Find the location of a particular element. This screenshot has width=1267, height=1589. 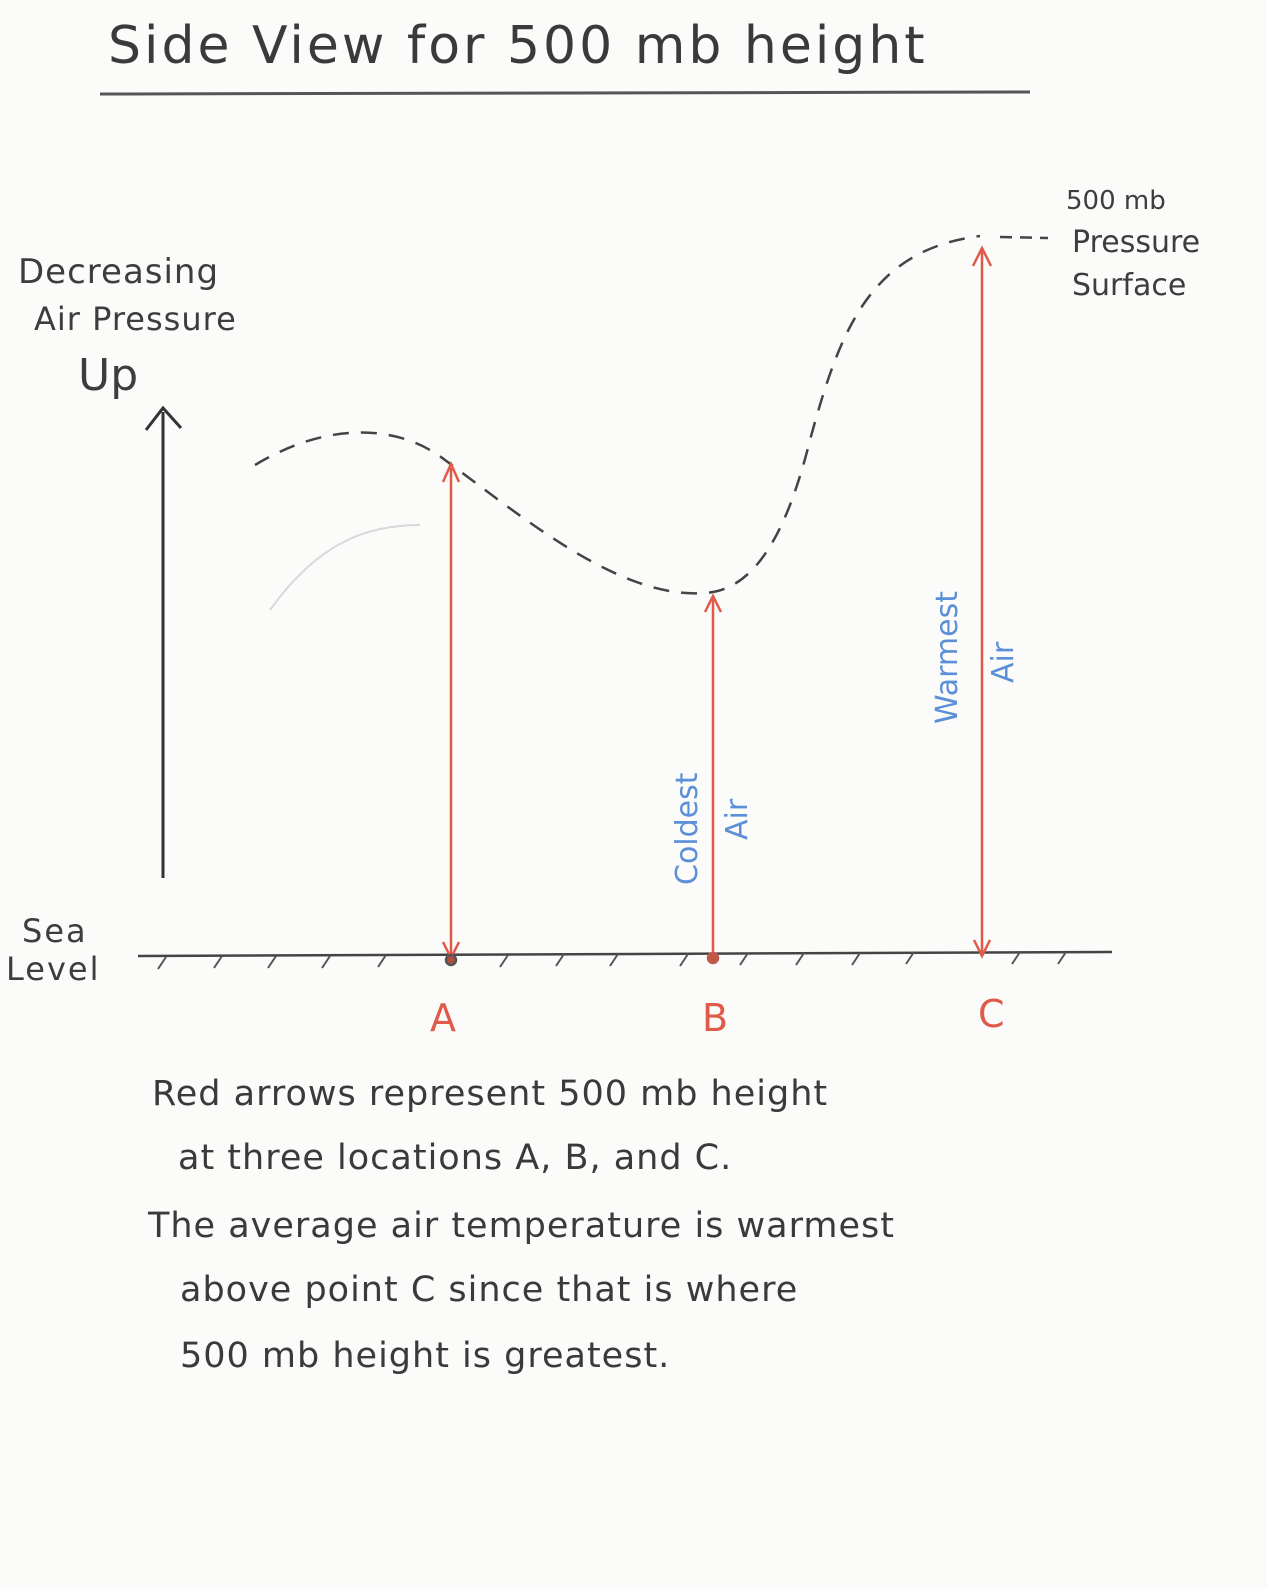

caption-line2: at three locations A, B, and C. is located at coordinates (455, 1158).